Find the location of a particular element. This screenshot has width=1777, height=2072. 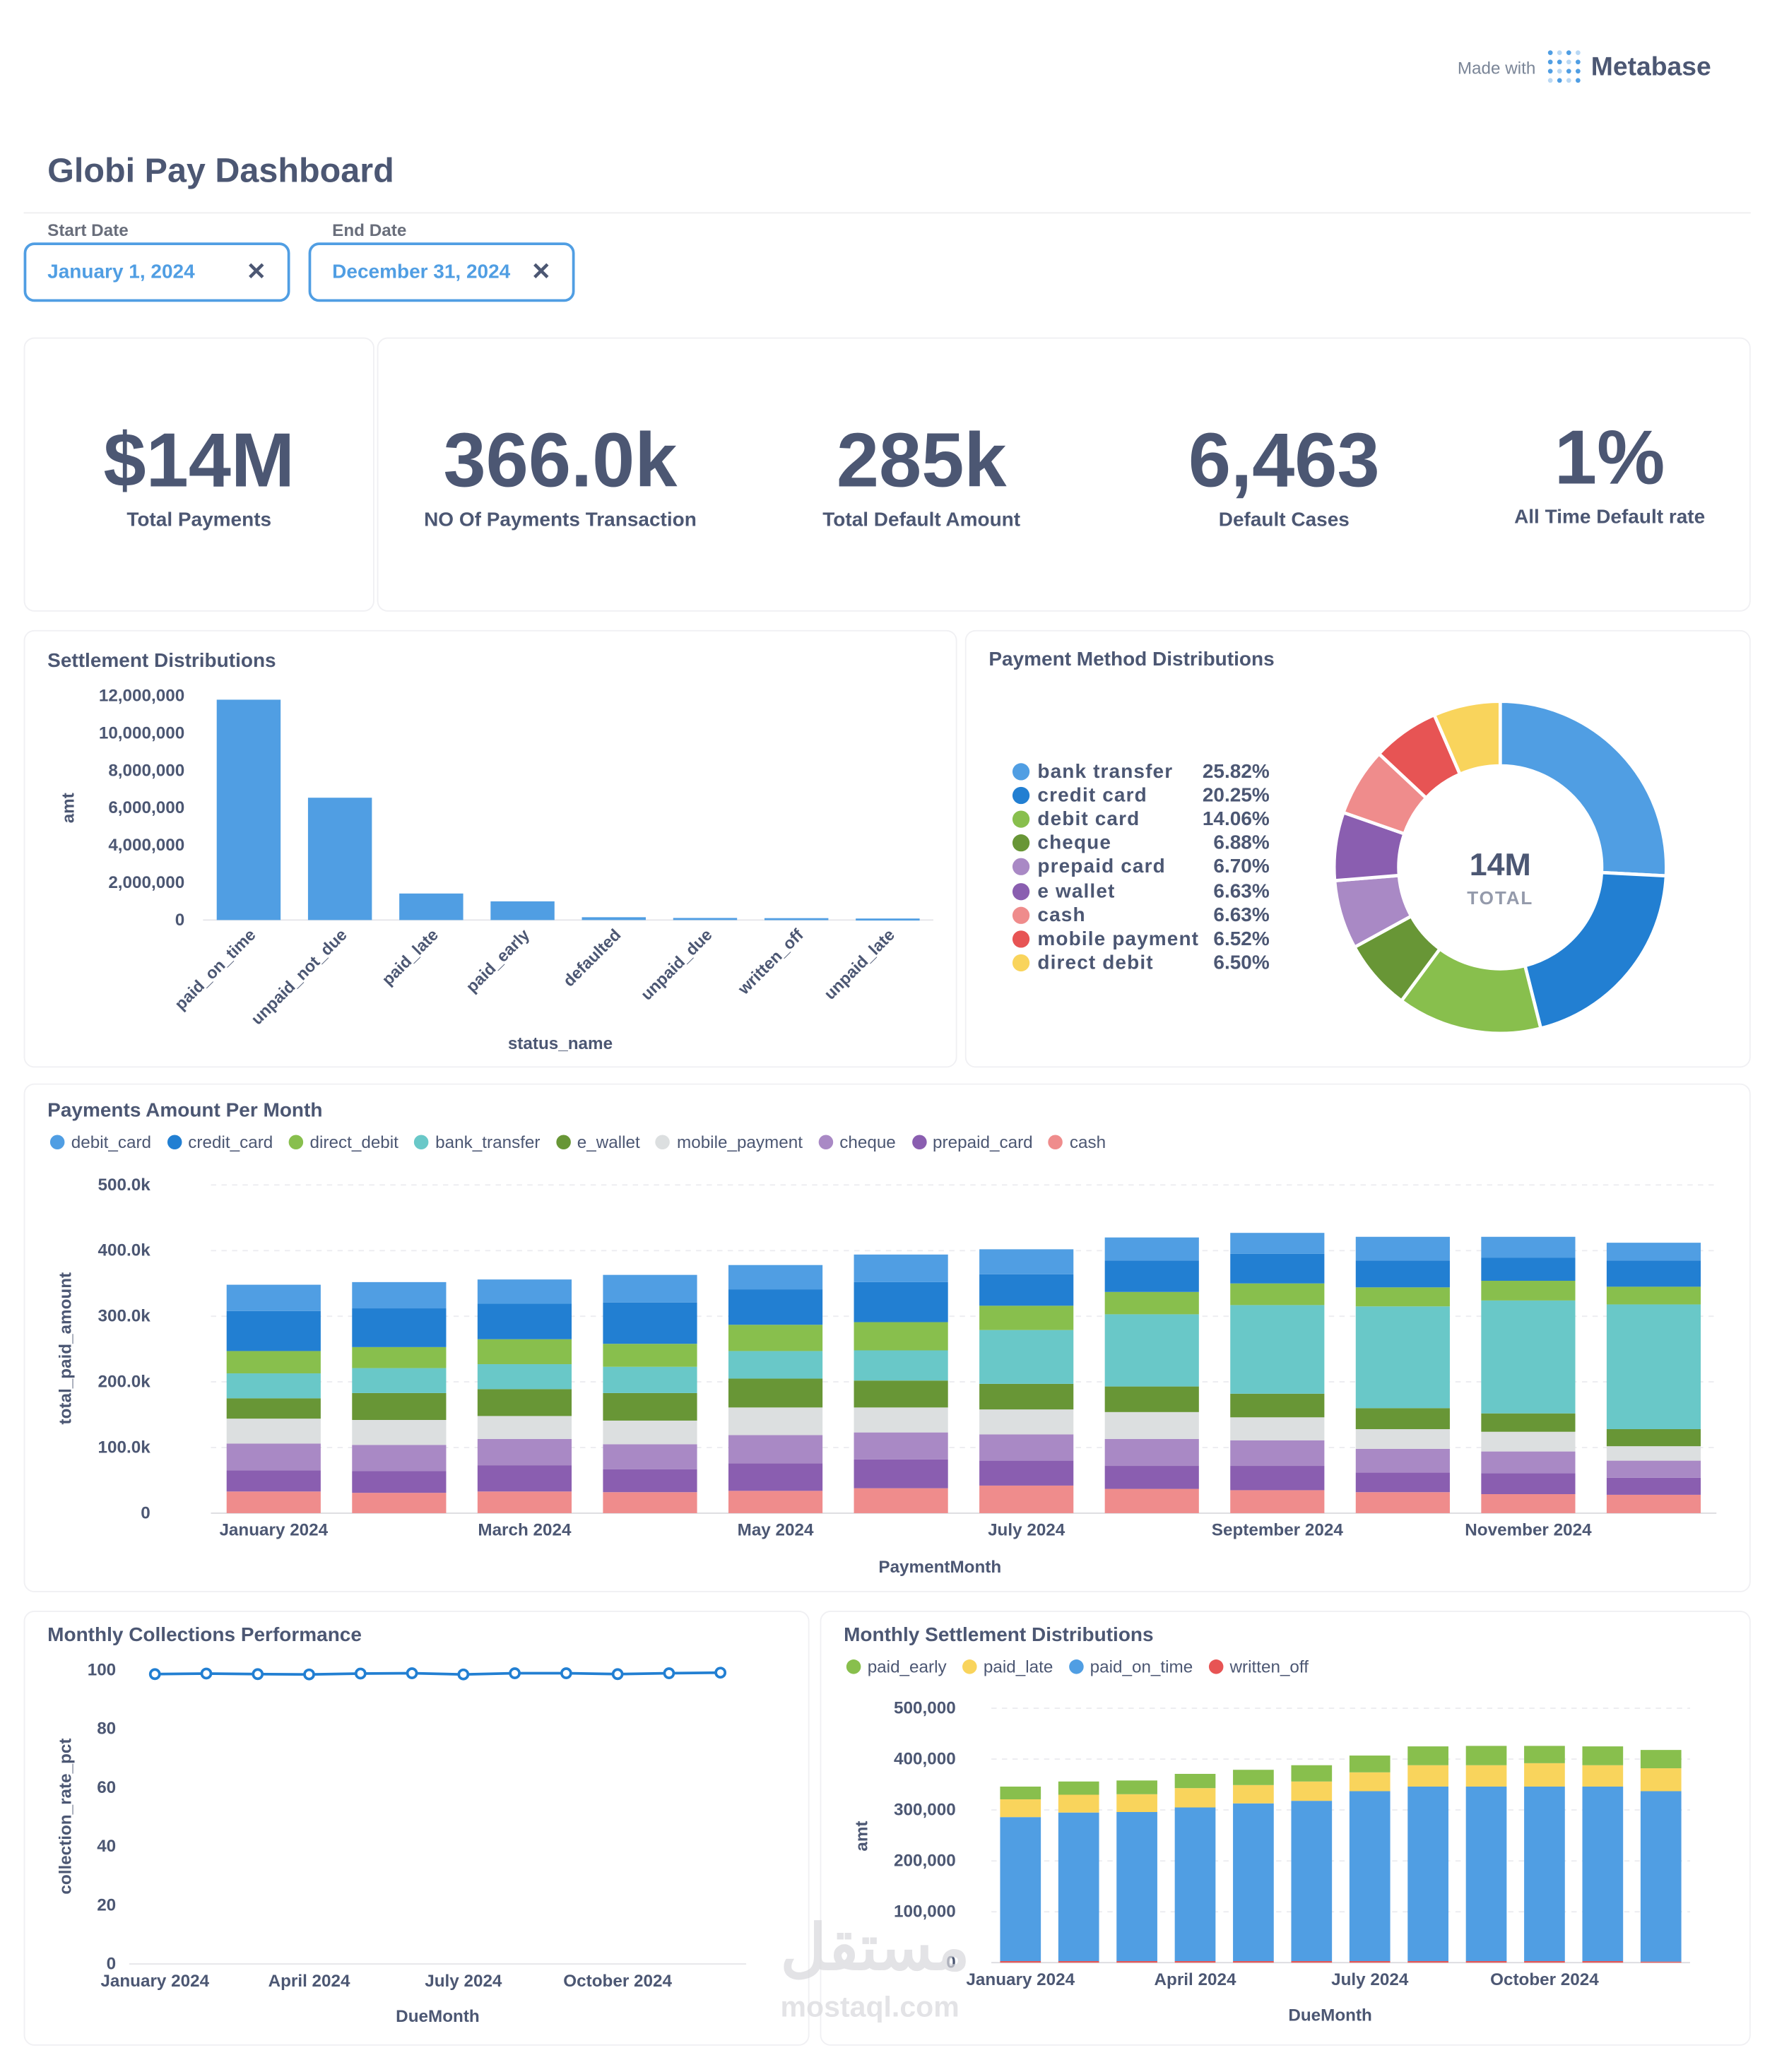

legend-item: paid_late is located at coordinates (1007, 1666).